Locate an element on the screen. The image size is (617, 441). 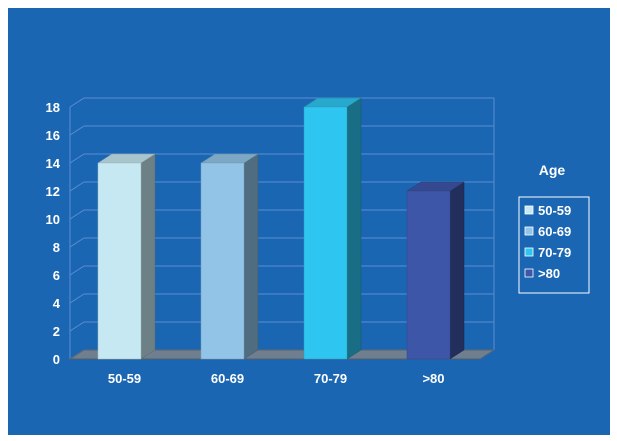
legend-label: >80 is located at coordinates (549, 273).